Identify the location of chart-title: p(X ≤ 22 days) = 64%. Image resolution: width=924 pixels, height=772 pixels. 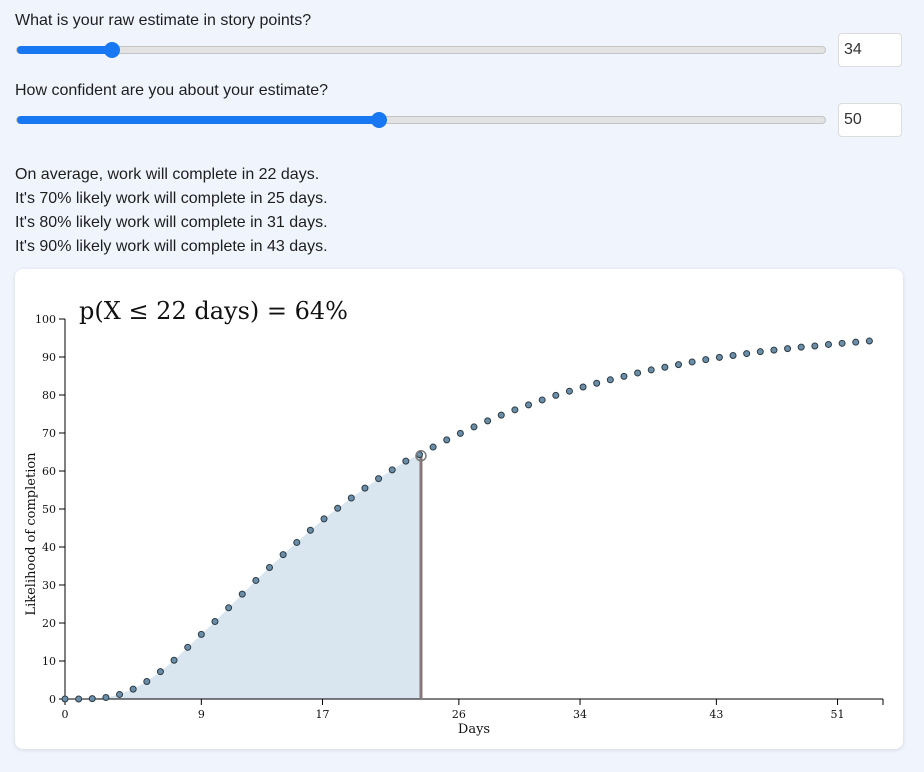
(213, 311).